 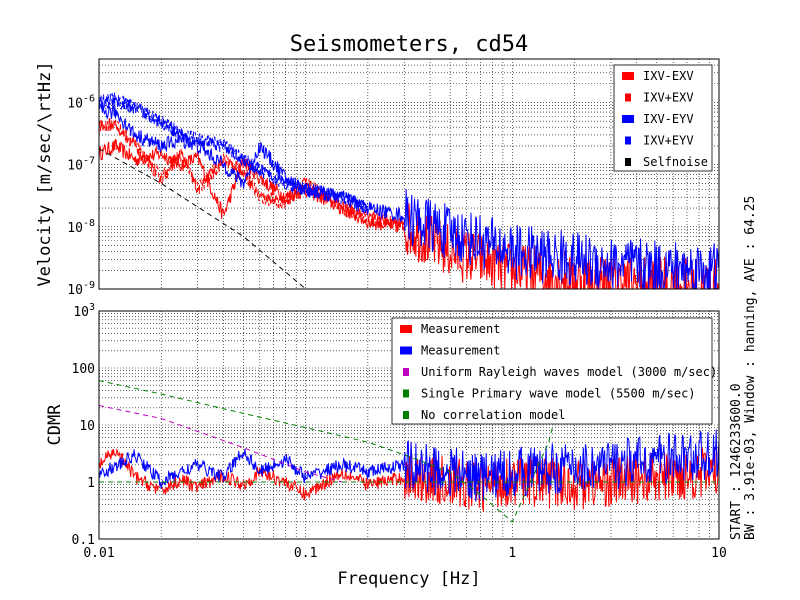 What do you see at coordinates (81, 227) in the screenshot?
I see `y-tick-label: 10⁻⁸` at bounding box center [81, 227].